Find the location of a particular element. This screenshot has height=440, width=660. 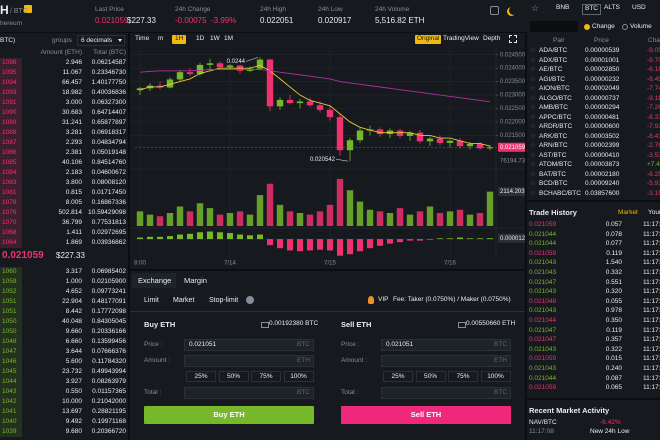

pair-price: 0.00003873 is located at coordinates (602, 164).